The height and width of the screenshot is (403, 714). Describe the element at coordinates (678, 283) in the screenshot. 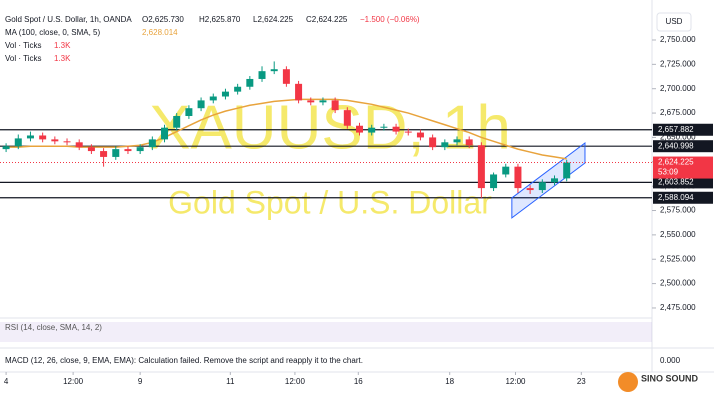

I see `y-tick-label: 2,500.000` at that location.